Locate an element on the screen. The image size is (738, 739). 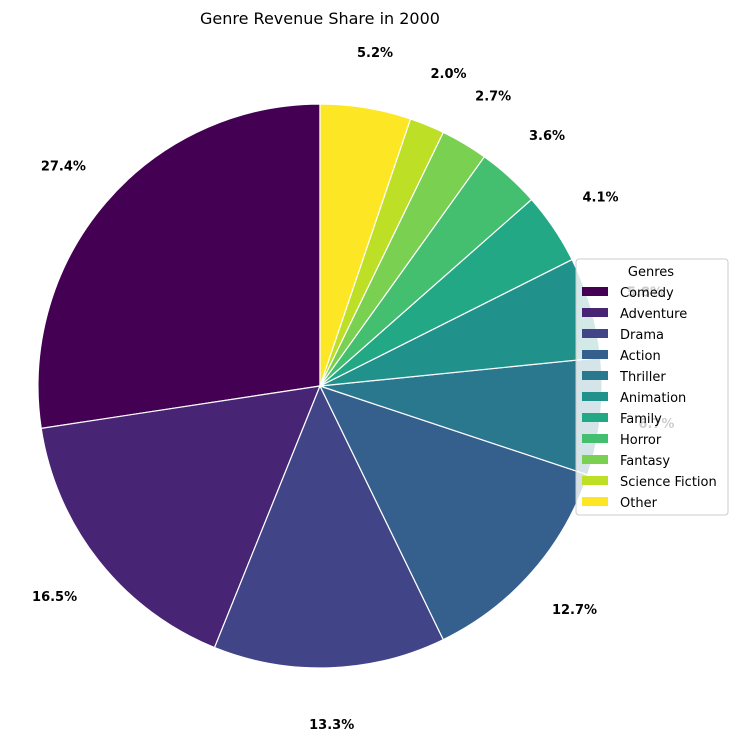
pct-label-action: 12.7% is located at coordinates (574, 610).